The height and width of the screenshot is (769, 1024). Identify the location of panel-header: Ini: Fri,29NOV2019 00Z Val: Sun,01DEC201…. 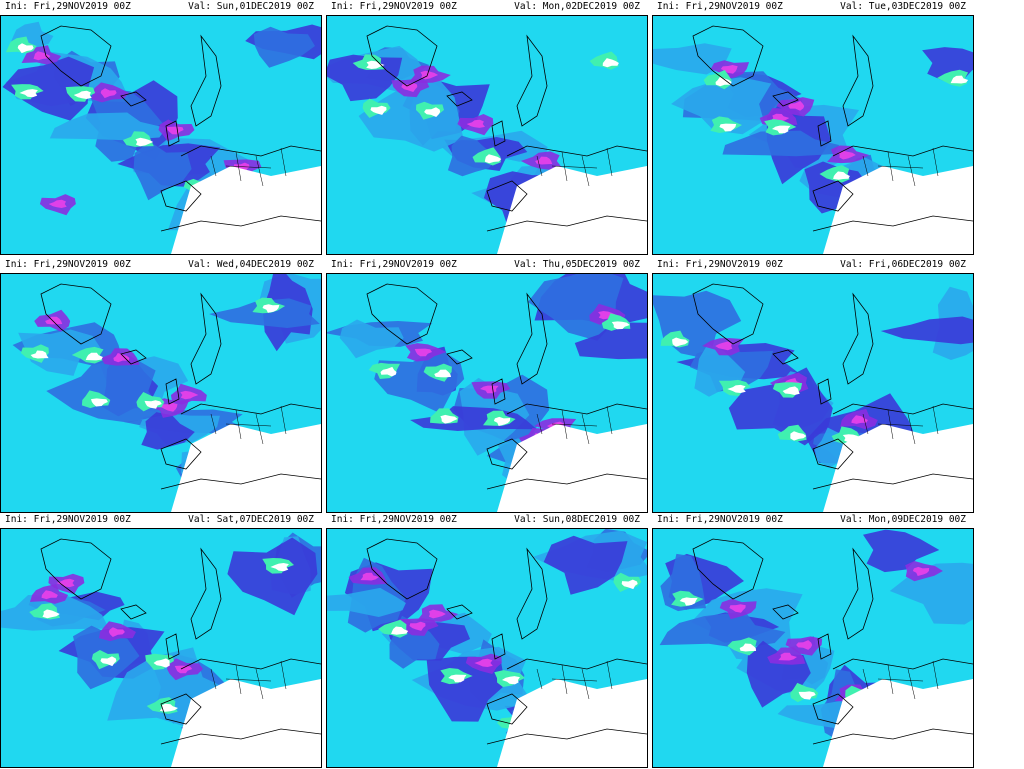
(161, 7).